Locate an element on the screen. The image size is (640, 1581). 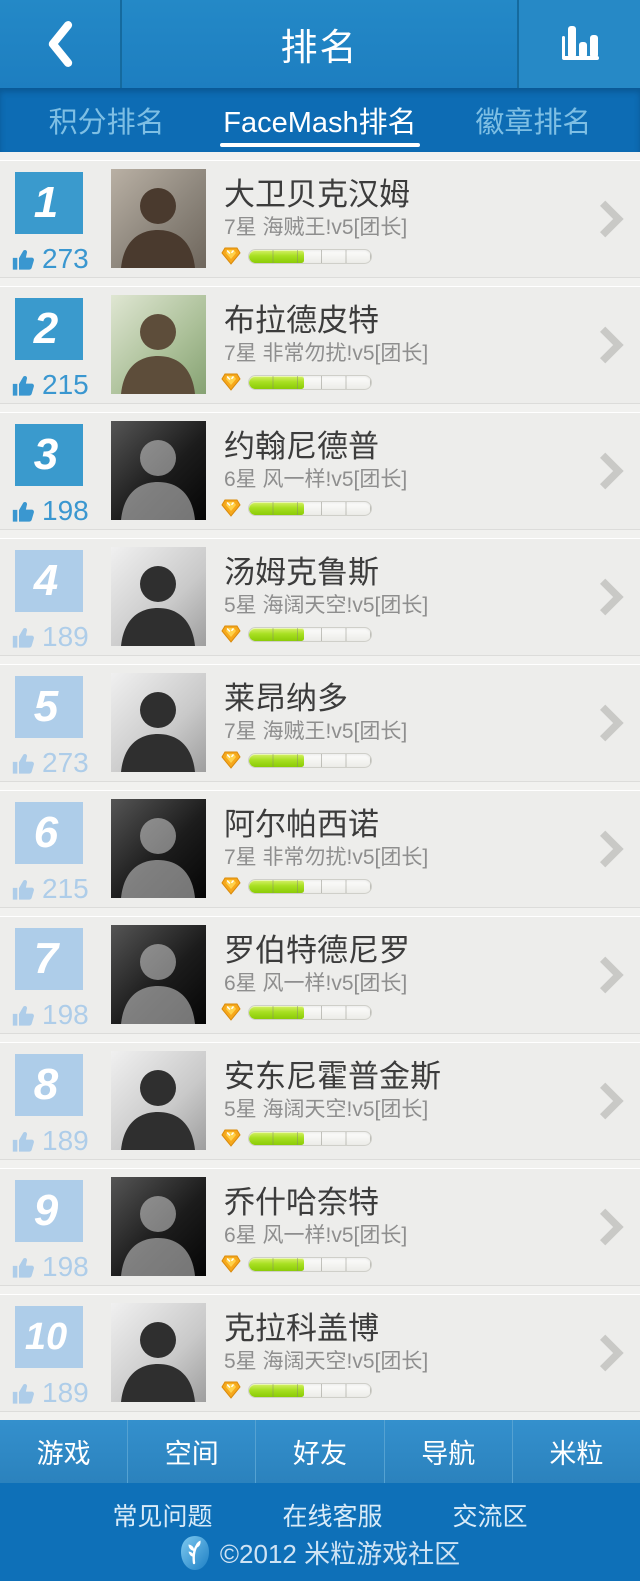
page-title: 排名 is located at coordinates (319, 47).